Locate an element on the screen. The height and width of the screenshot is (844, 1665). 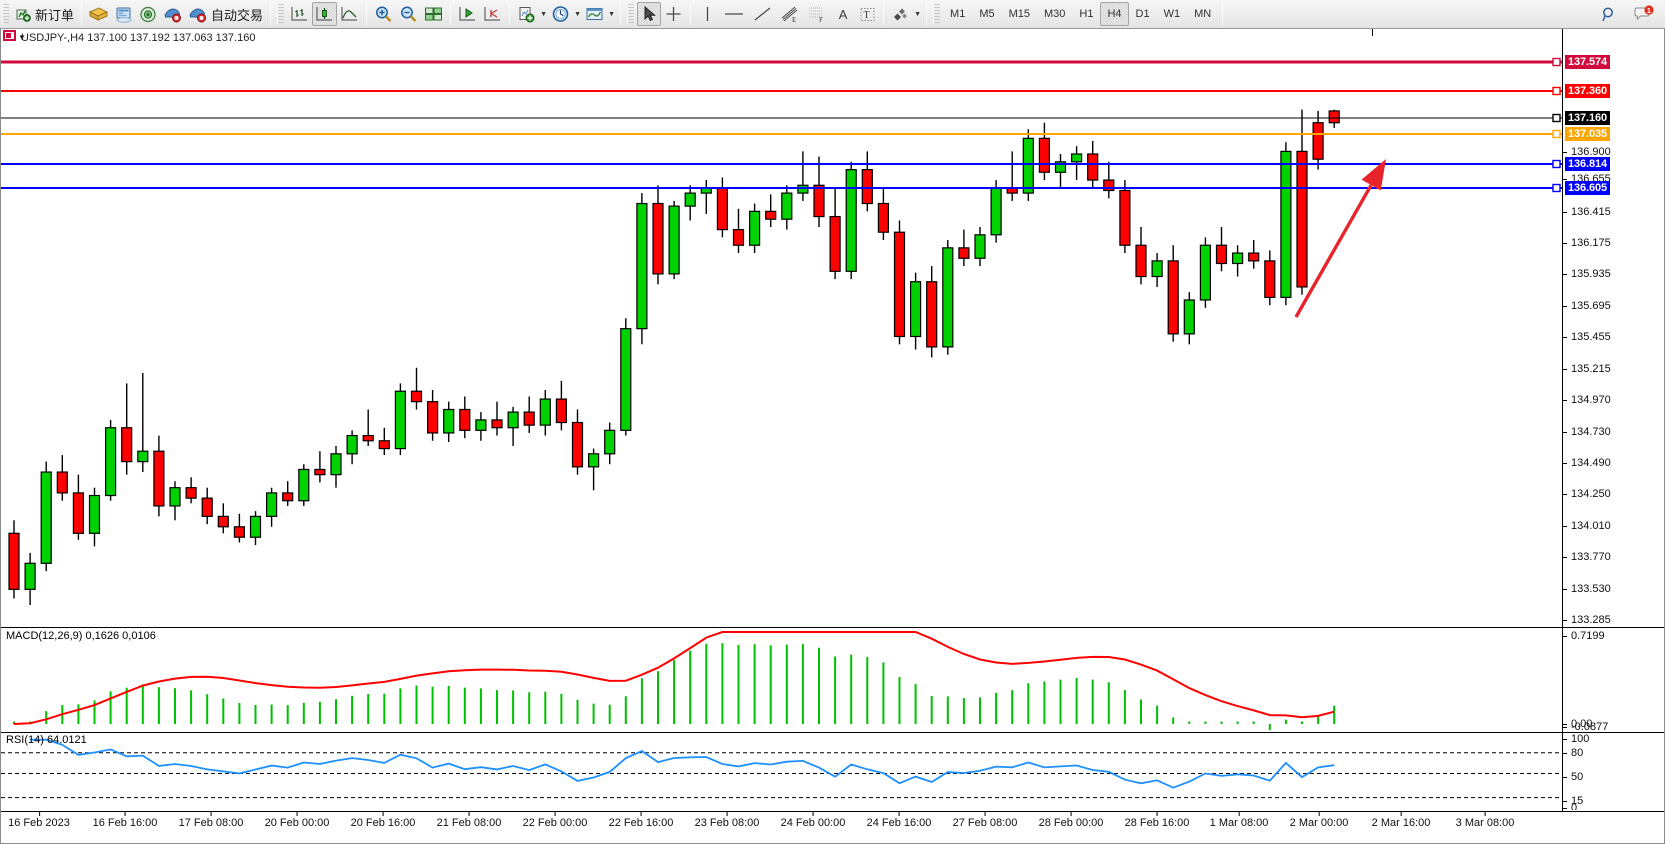
period-icon is located at coordinates (560, 14).